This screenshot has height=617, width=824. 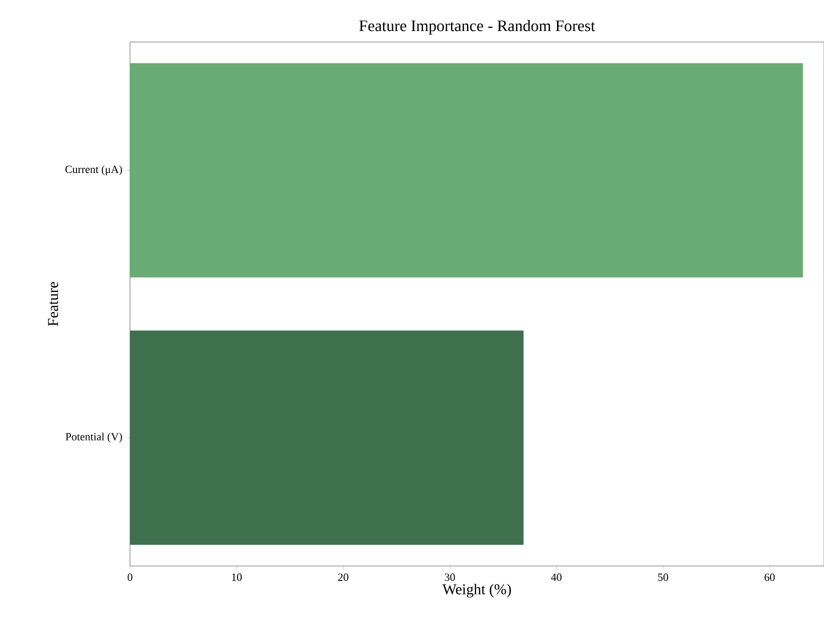 What do you see at coordinates (476, 591) in the screenshot?
I see `x-axis-title: Weight (%)` at bounding box center [476, 591].